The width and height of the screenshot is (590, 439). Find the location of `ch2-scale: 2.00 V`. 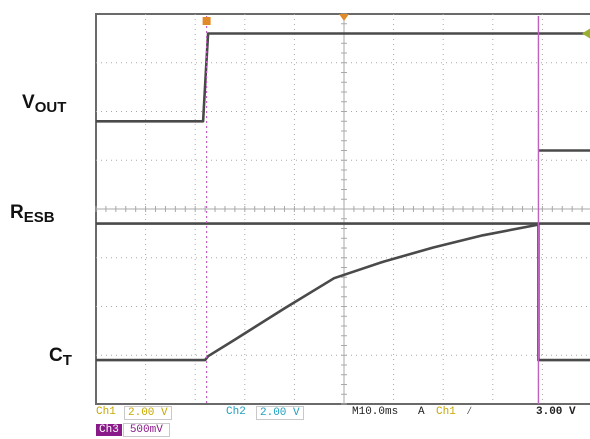

ch2-scale: 2.00 V is located at coordinates (280, 413).